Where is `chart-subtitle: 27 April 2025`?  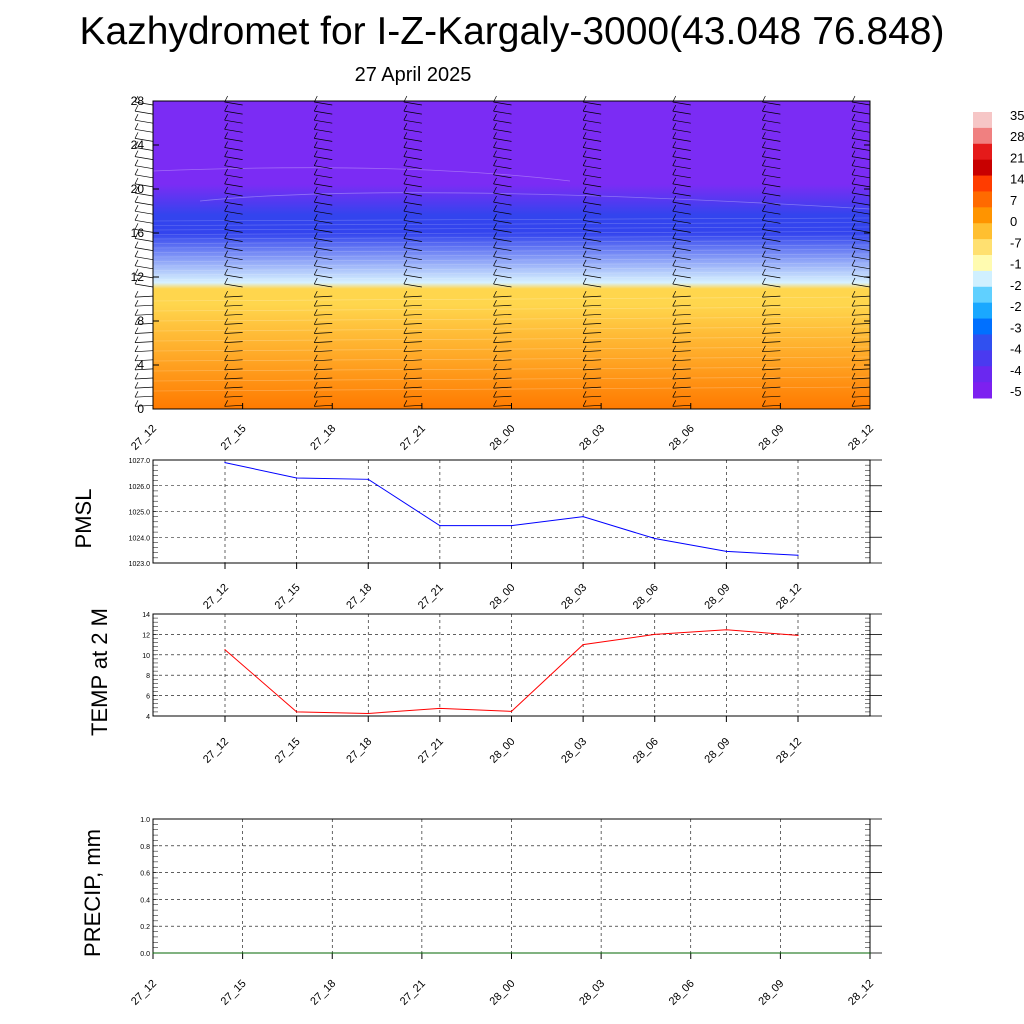 chart-subtitle: 27 April 2025 is located at coordinates (413, 75).